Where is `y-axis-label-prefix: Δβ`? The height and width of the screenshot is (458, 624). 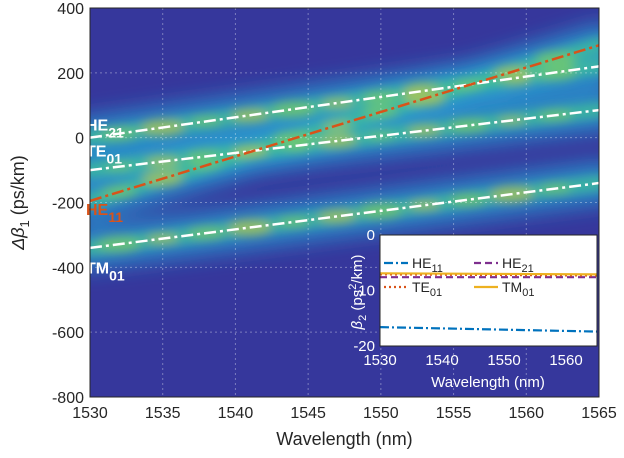 y-axis-label-prefix: Δβ is located at coordinates (18, 238).